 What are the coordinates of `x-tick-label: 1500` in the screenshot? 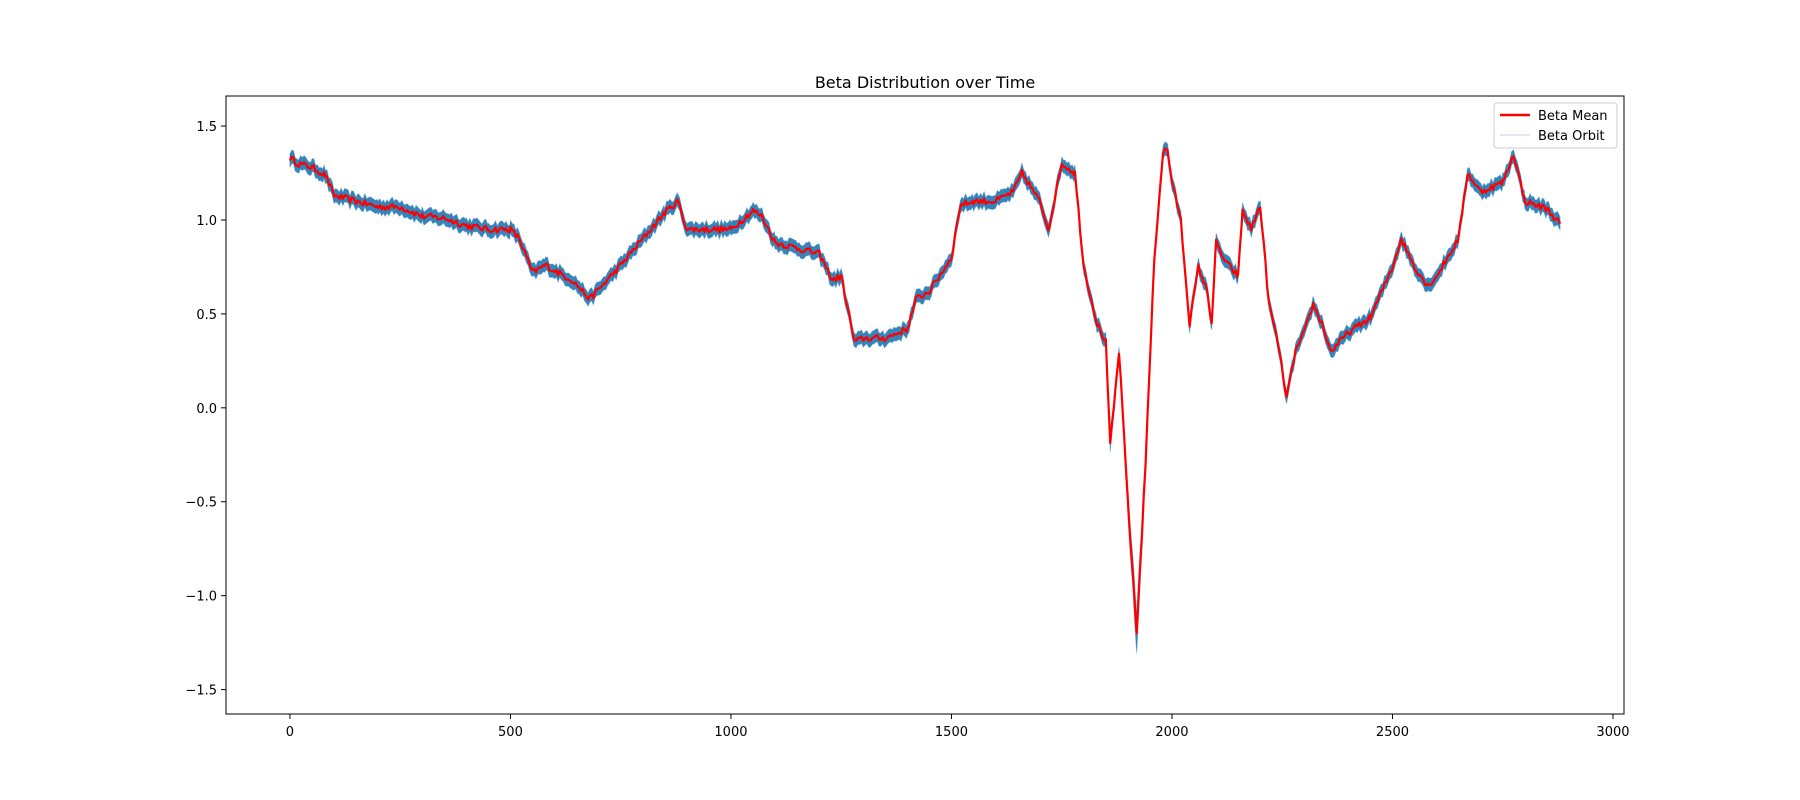 It's located at (951, 732).